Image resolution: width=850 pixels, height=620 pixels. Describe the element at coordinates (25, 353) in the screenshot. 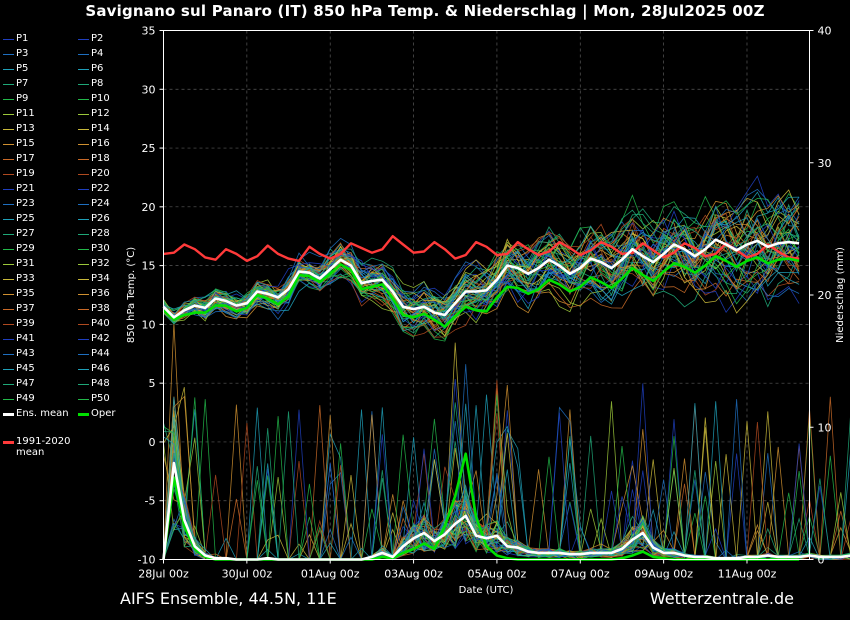

I see `legend-label: P43` at that location.